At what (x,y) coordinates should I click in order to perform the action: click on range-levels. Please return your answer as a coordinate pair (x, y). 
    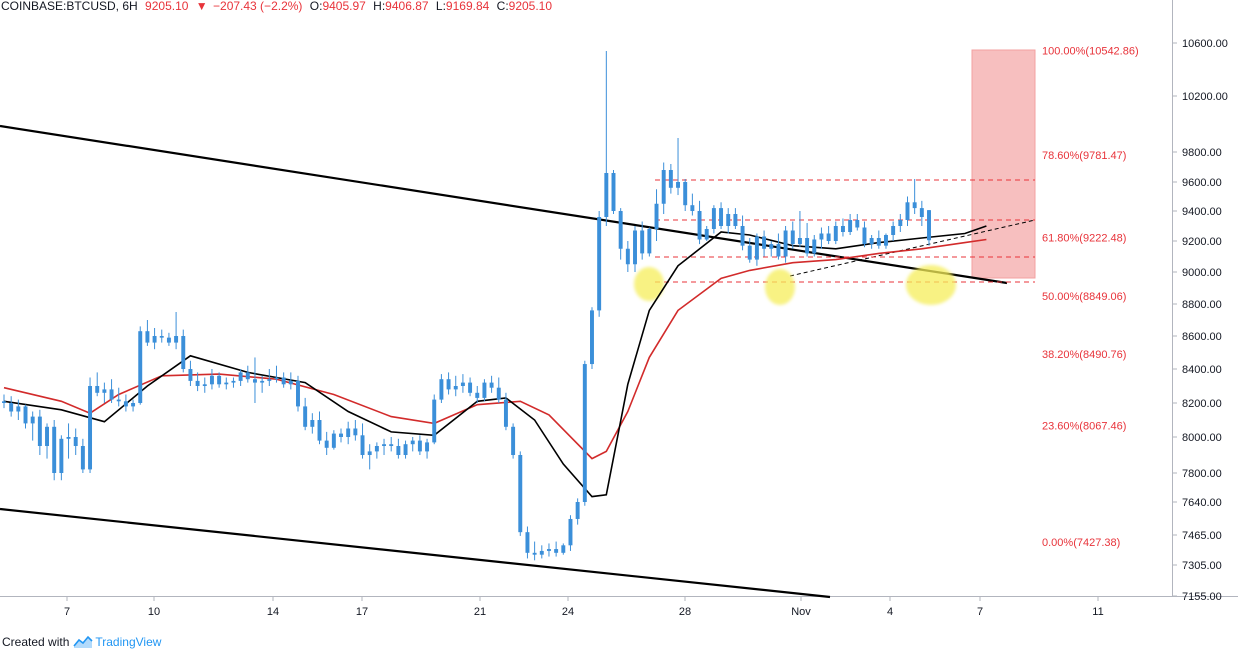
    Looking at the image, I should click on (845, 231).